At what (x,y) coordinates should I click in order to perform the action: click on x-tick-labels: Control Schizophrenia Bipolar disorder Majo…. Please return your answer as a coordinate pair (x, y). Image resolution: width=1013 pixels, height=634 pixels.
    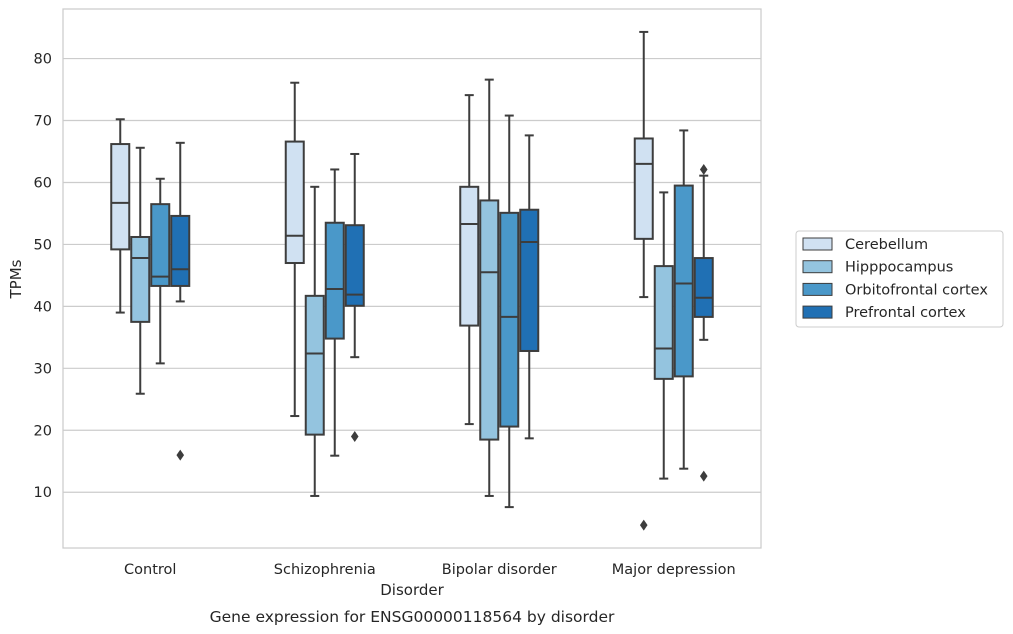
    Looking at the image, I should click on (430, 570).